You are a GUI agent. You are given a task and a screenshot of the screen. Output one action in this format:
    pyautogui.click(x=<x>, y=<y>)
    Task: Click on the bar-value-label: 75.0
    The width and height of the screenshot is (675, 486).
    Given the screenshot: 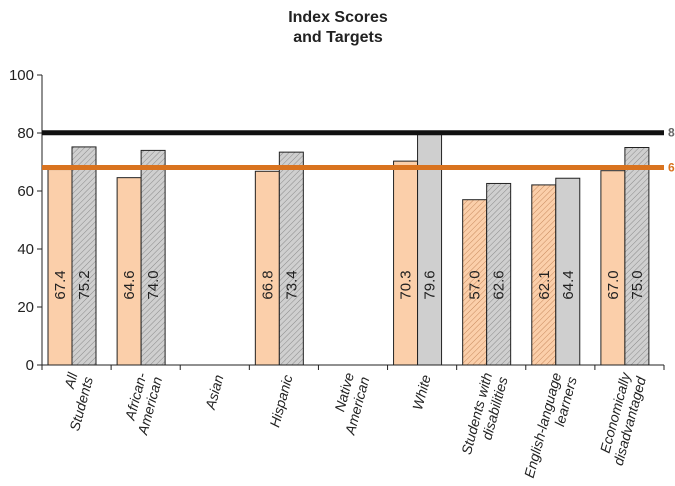 What is the action you would take?
    pyautogui.click(x=637, y=284)
    